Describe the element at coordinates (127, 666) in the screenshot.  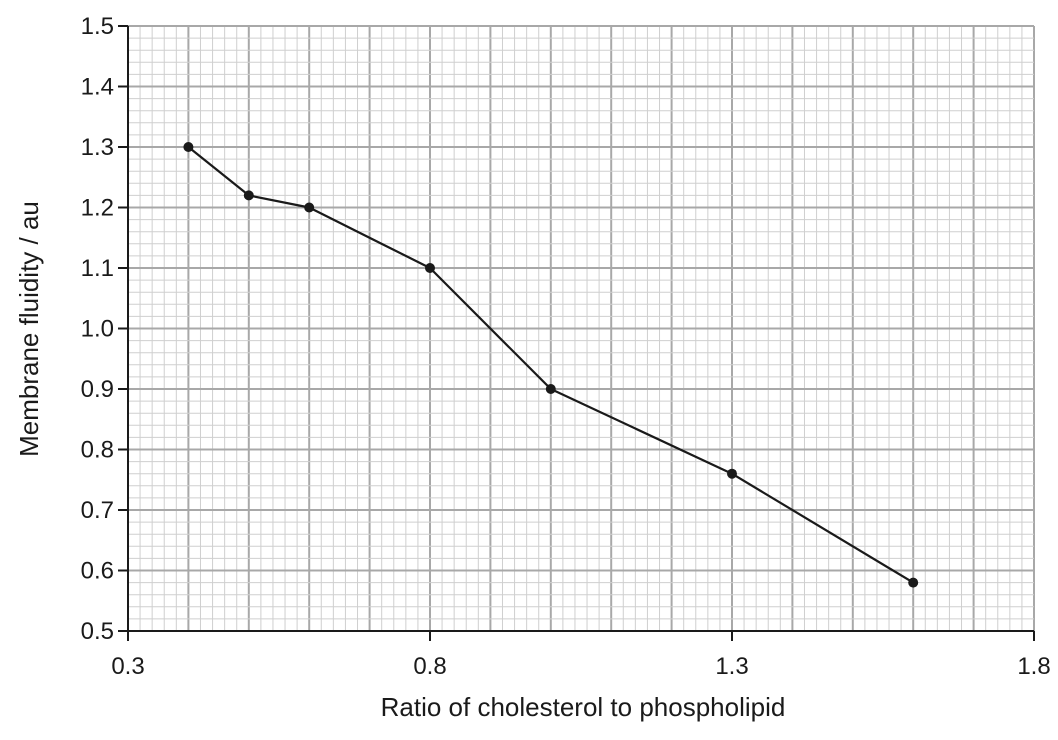
I see `x-tick-label: 0.3` at that location.